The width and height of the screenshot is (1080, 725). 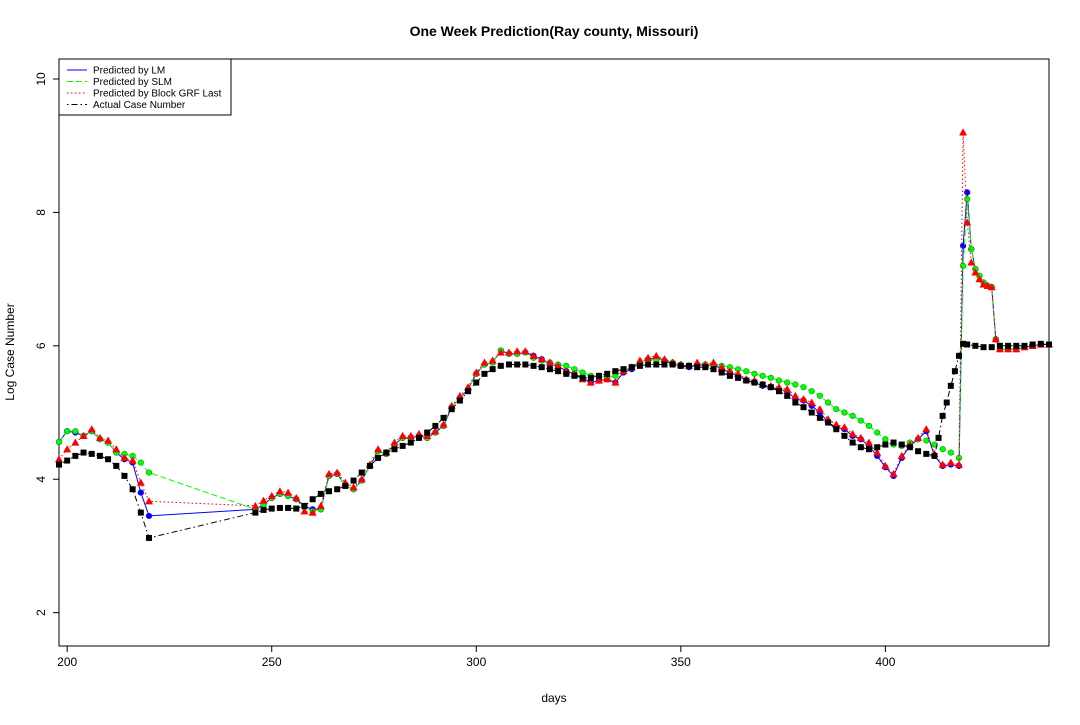 I want to click on legend-box, so click(x=145, y=87).